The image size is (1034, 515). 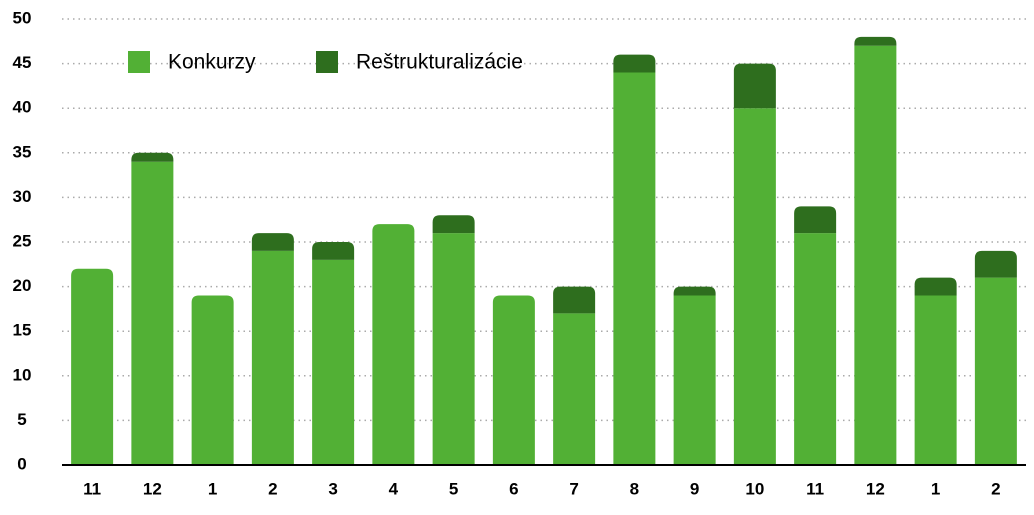 I want to click on legend-label: Konkurzy, so click(x=212, y=62).